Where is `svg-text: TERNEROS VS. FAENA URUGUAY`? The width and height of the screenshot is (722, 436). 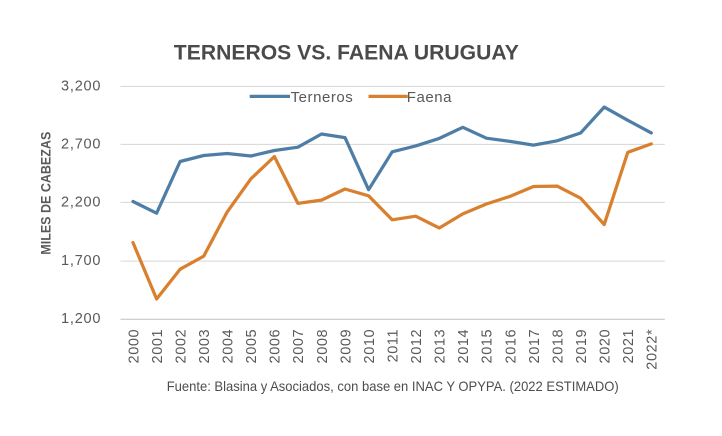
svg-text: TERNEROS VS. FAENA URUGUAY is located at coordinates (346, 53).